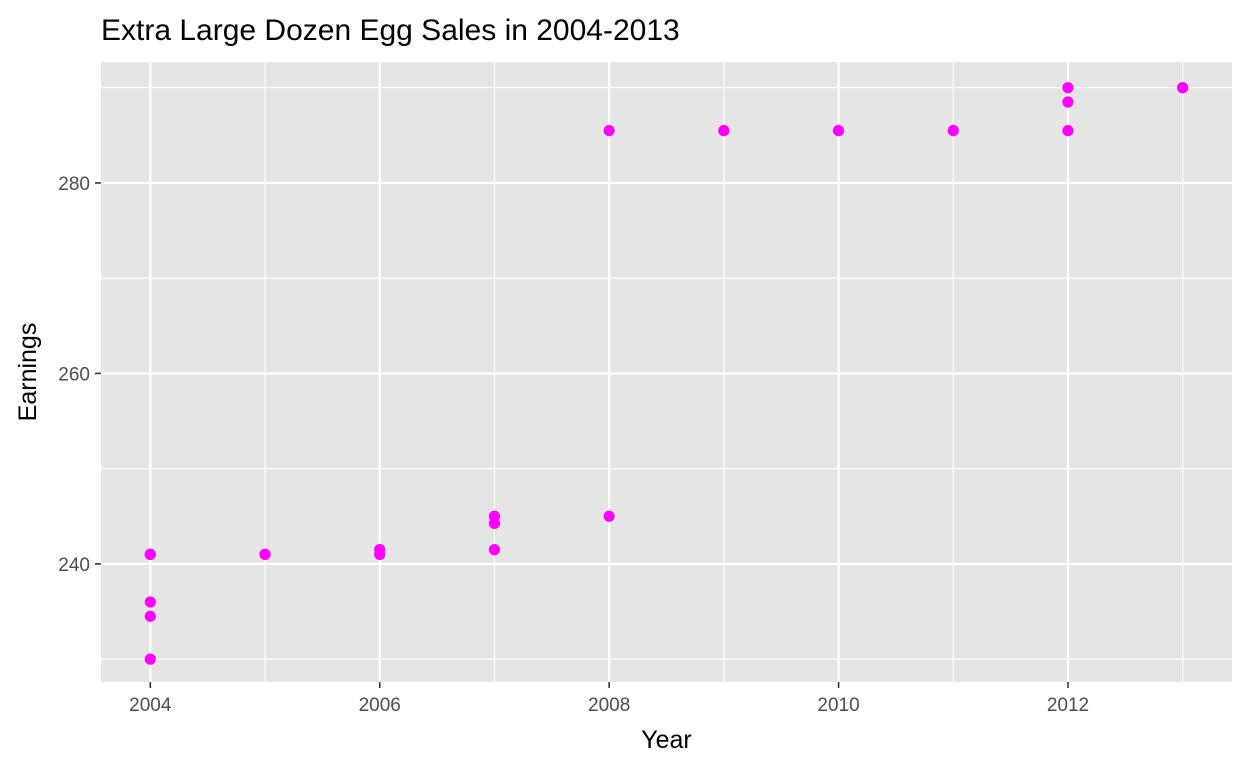 This screenshot has width=1248, height=768. What do you see at coordinates (74, 374) in the screenshot?
I see `y-tick-label: 260` at bounding box center [74, 374].